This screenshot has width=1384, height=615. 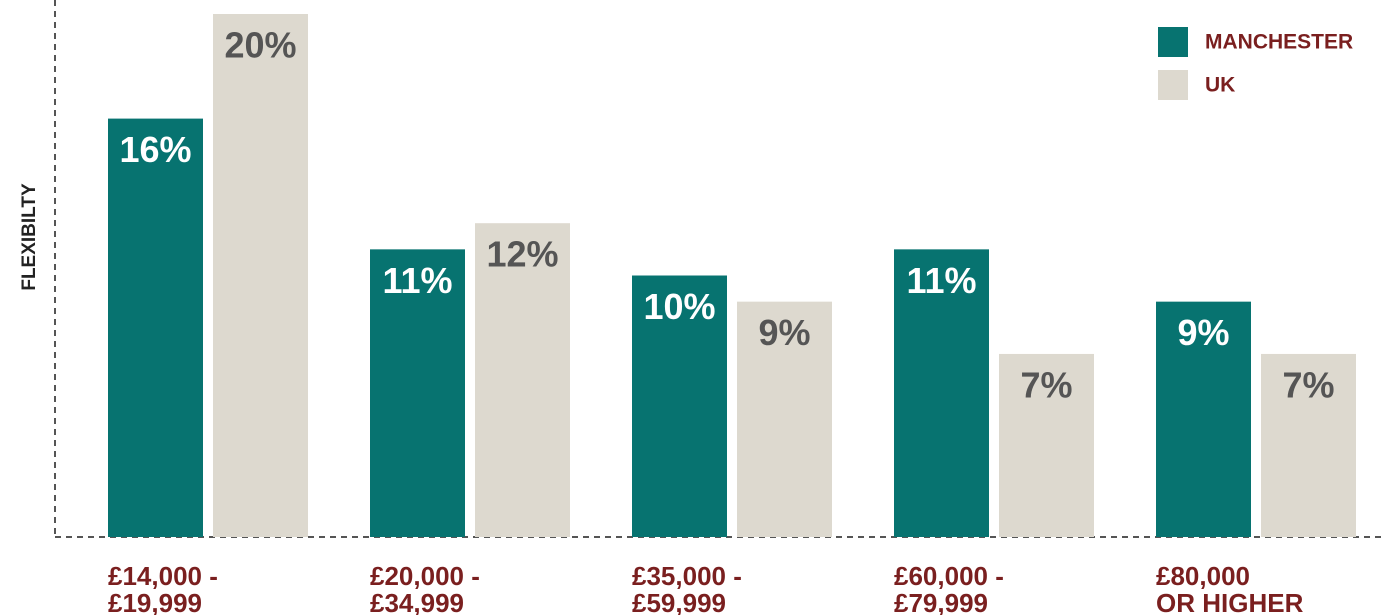 I want to click on value-label: 16%, so click(x=155, y=149).